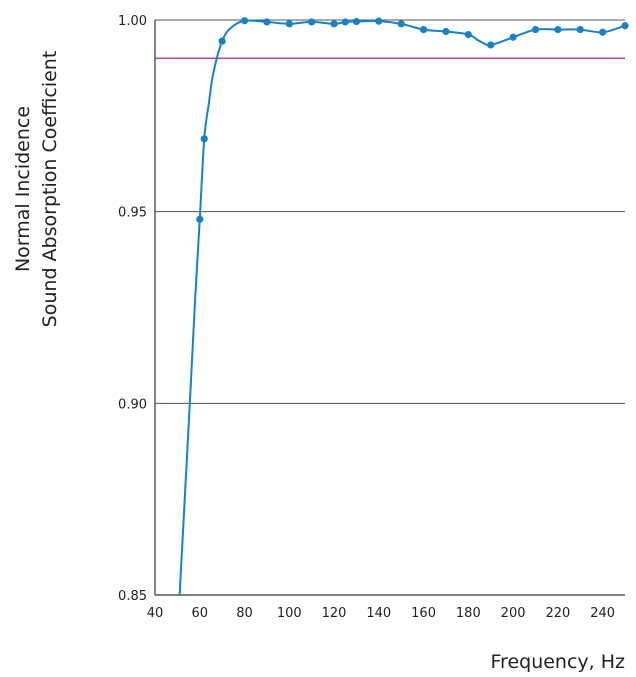 This screenshot has height=677, width=636. Describe the element at coordinates (23, 189) in the screenshot. I see `y-axis-title-line-1: Normal Incidence` at that location.